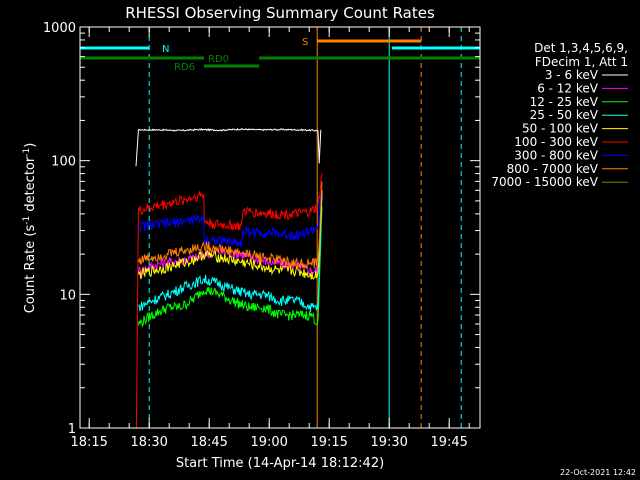 This screenshot has width=640, height=480. I want to click on legend-header-line-1: Det 1,3,4,5,6,9,, so click(581, 48).